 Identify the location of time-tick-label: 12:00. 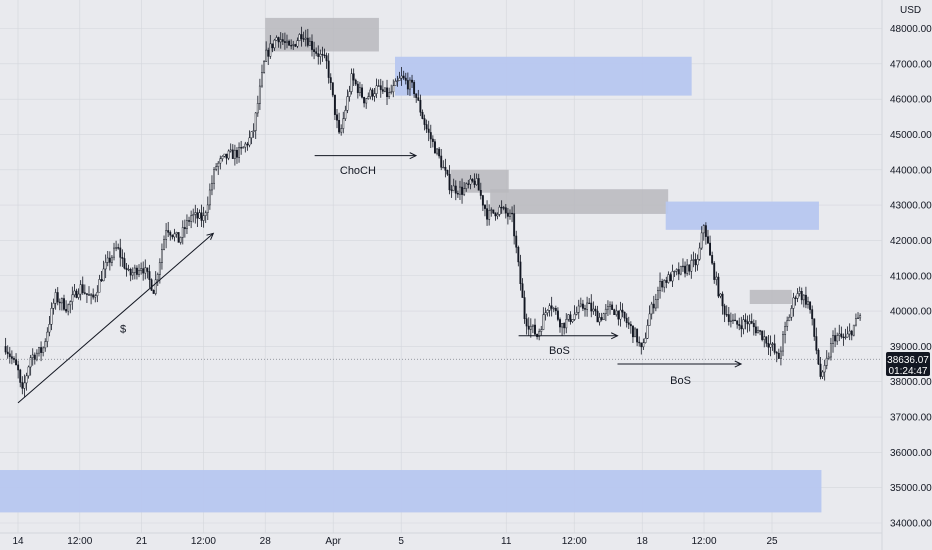
(574, 541).